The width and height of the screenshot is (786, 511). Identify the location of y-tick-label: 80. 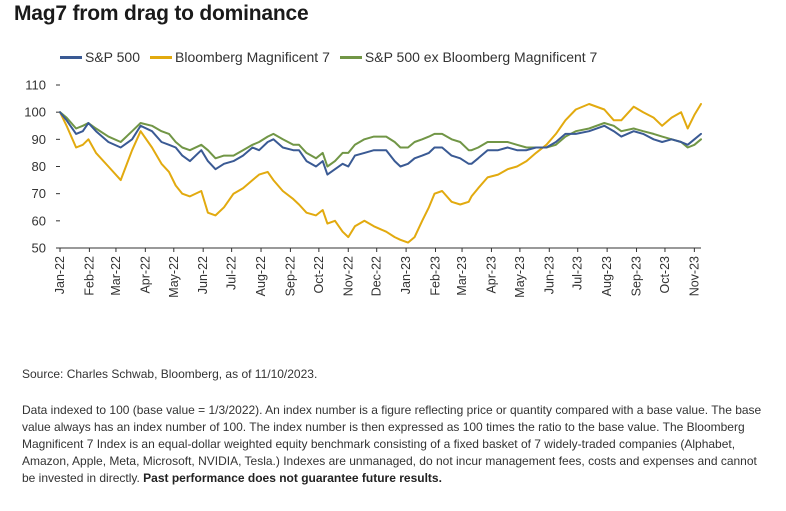
(39, 166).